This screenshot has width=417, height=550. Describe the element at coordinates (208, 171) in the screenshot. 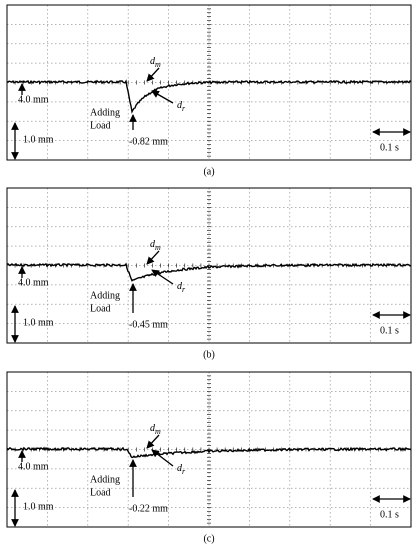

I see `caption: (a)` at that location.